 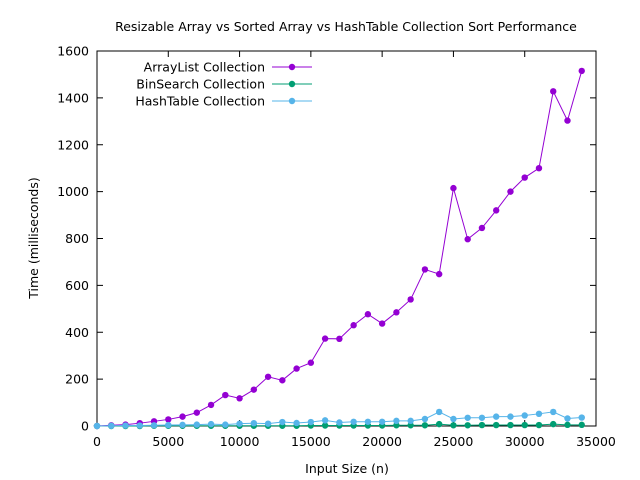 I want to click on x-tick-label: 0, so click(x=97, y=441).